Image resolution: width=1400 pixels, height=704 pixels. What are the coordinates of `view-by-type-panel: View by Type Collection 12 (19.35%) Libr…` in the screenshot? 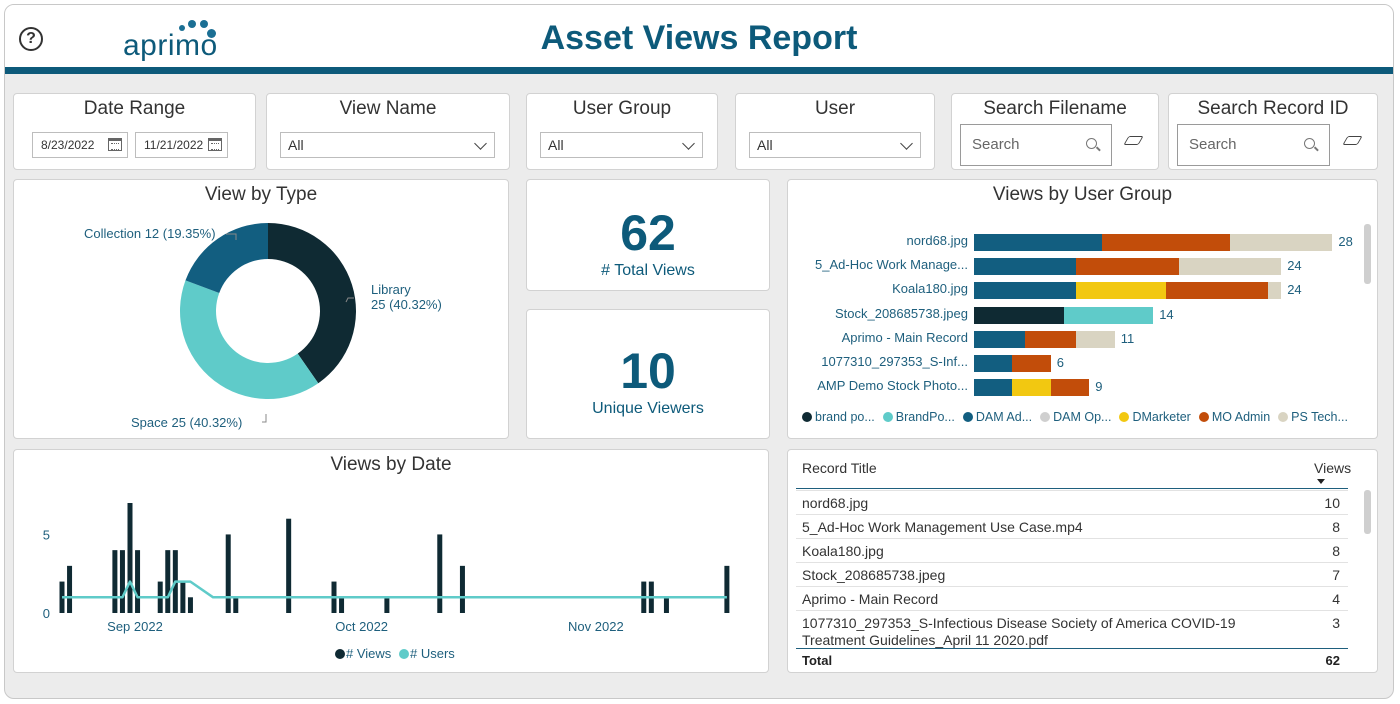 It's located at (261, 309).